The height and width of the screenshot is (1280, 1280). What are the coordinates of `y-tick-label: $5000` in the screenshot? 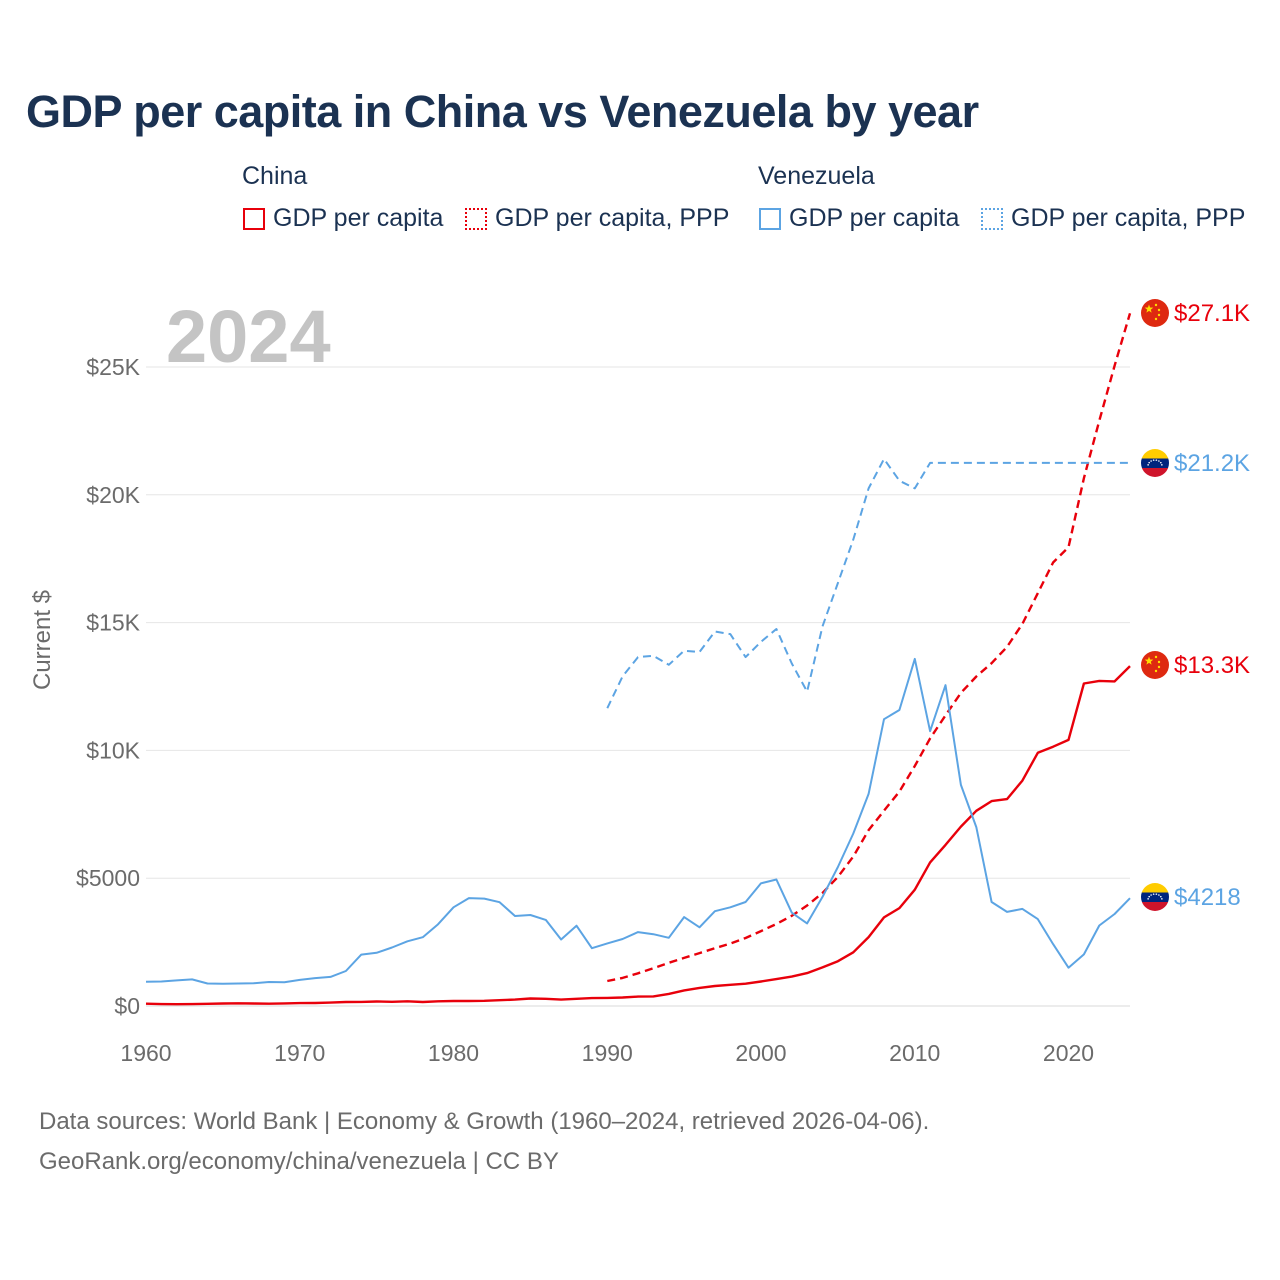 It's located at (108, 878).